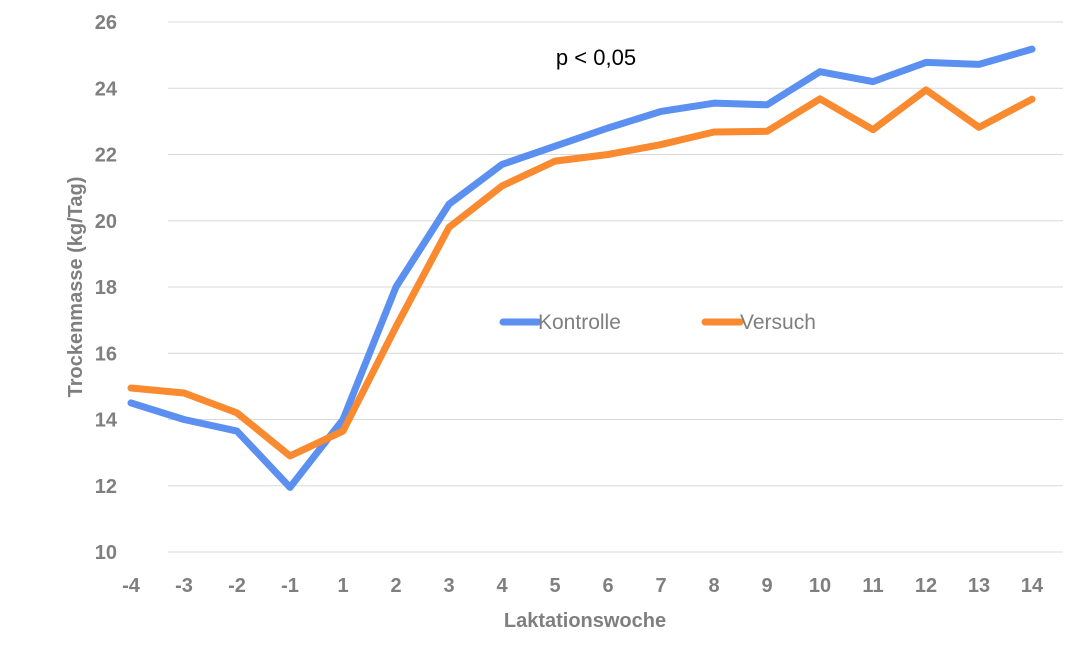 Image resolution: width=1080 pixels, height=654 pixels. I want to click on y-tick-label: 18, so click(106, 288).